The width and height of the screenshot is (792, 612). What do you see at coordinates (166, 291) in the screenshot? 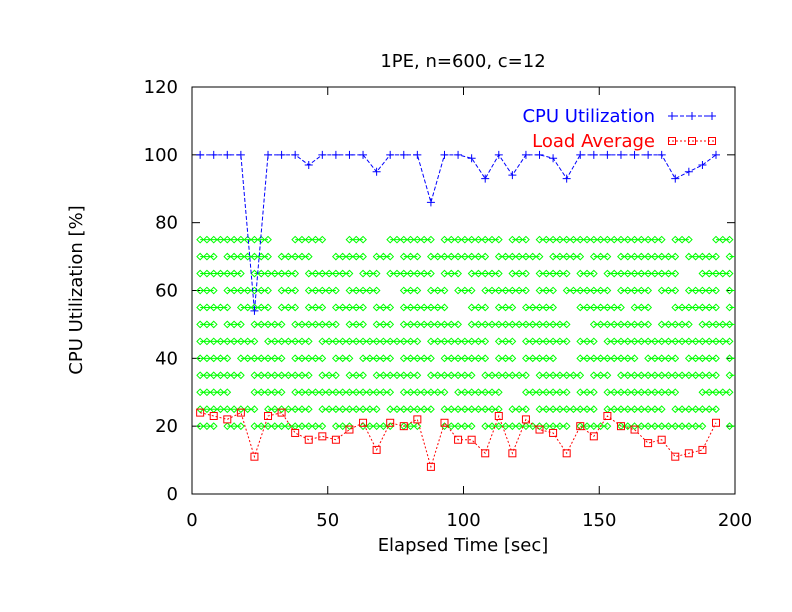
I see `y-tick-label: 60` at bounding box center [166, 291].